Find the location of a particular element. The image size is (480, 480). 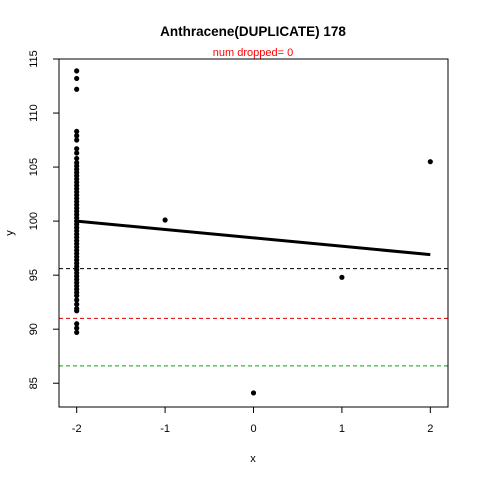

y-tick-label: 90 is located at coordinates (34, 329).